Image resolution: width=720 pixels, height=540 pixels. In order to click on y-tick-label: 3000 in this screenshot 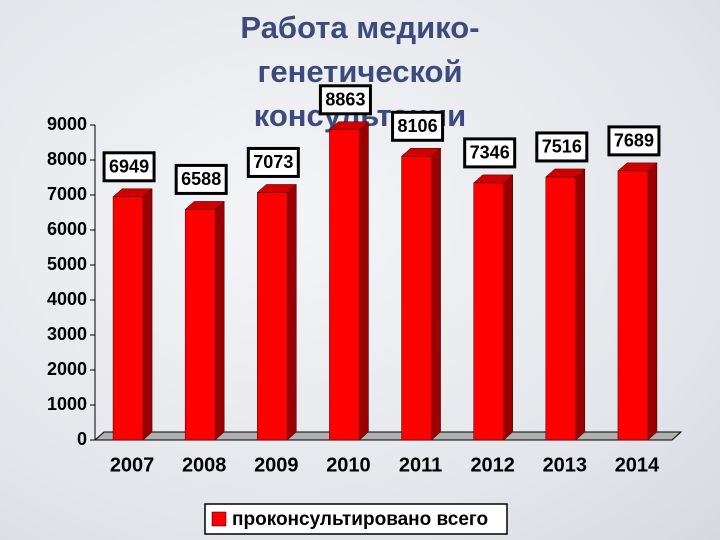, I will do `click(67, 334)`.